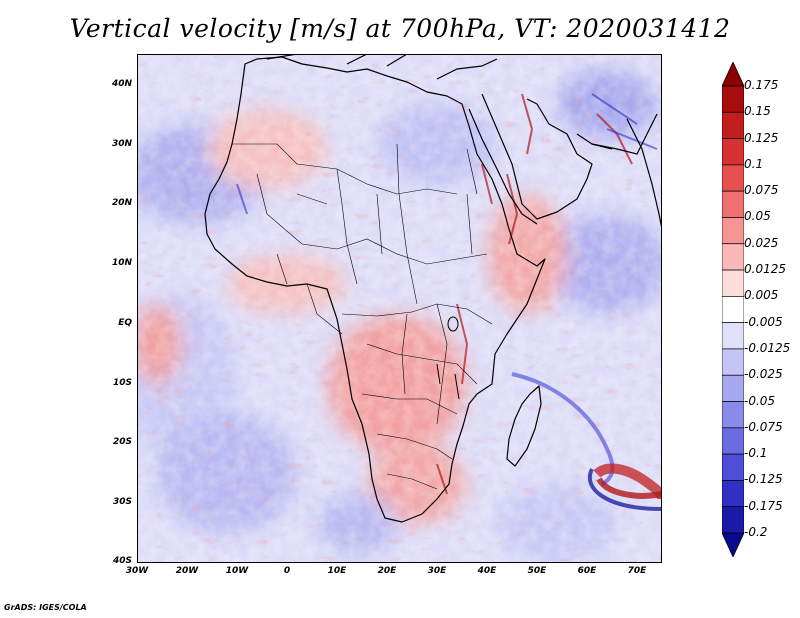 The image size is (800, 618). Describe the element at coordinates (337, 571) in the screenshot. I see `lon-label-10e: 10E` at that location.